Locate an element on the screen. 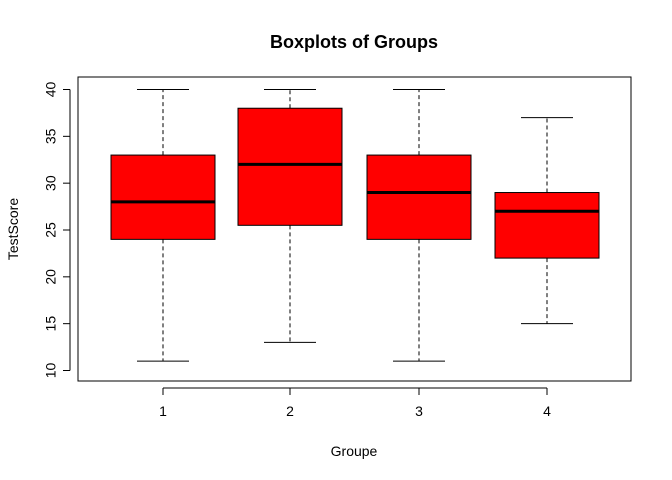 The image size is (672, 480). x-axis-label: Groupe is located at coordinates (354, 451).